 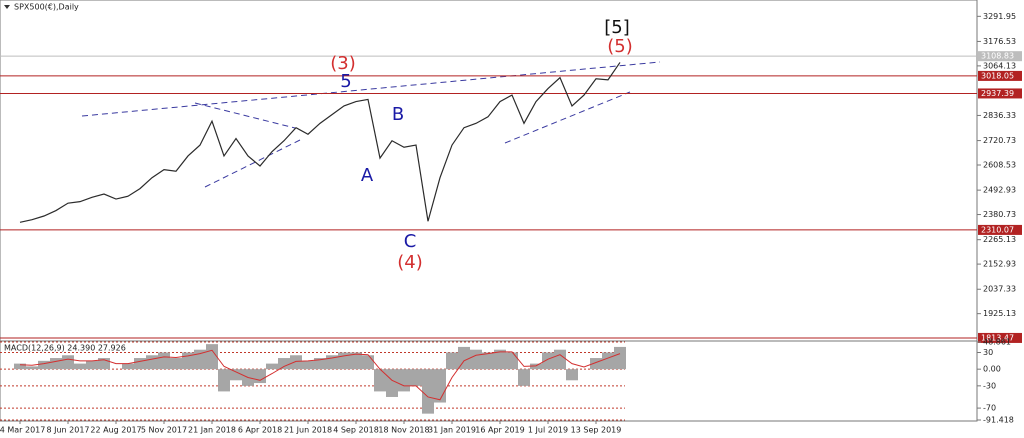 What do you see at coordinates (992, 369) in the screenshot?
I see `y-tick-label: 0.00` at bounding box center [992, 369].